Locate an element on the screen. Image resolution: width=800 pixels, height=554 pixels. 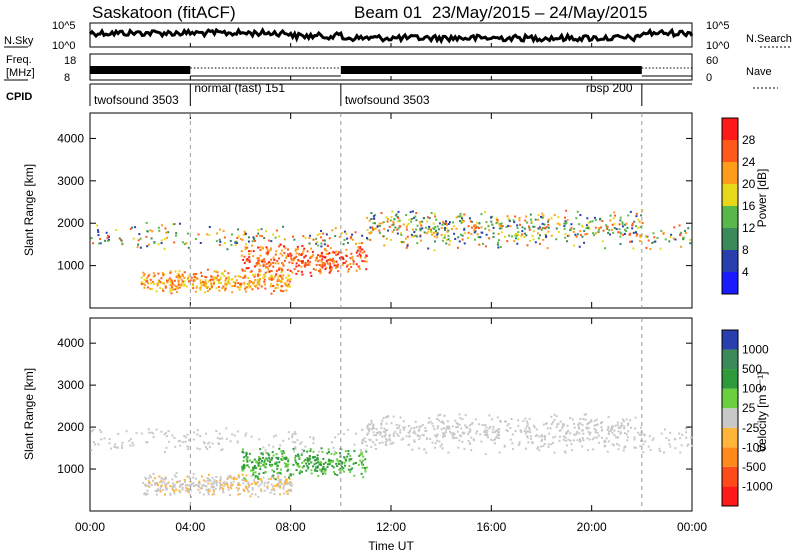
velocity-tick-1: 500 is located at coordinates (752, 369).